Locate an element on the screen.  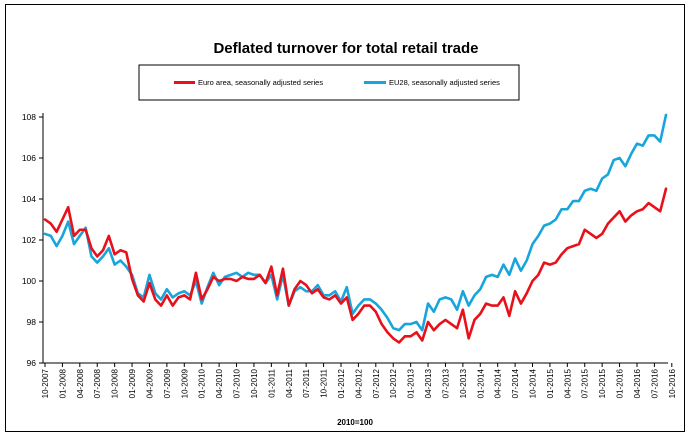
x-axis-label: 2010=100 is located at coordinates (355, 422).